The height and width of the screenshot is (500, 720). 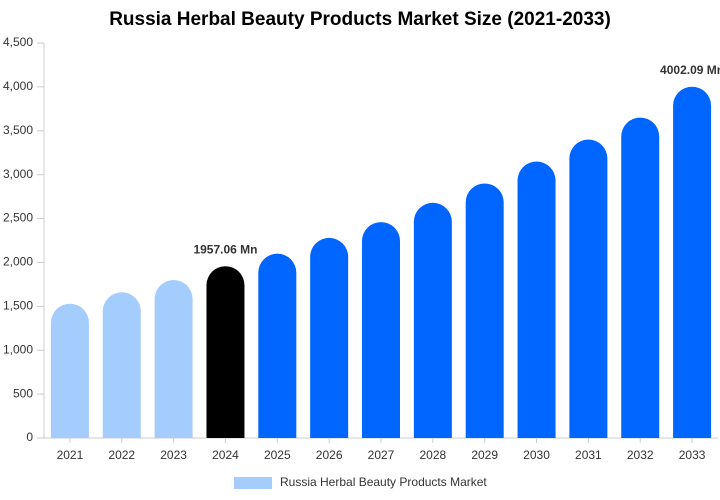 I want to click on y-tick-label: 1,000, so click(x=18, y=349).